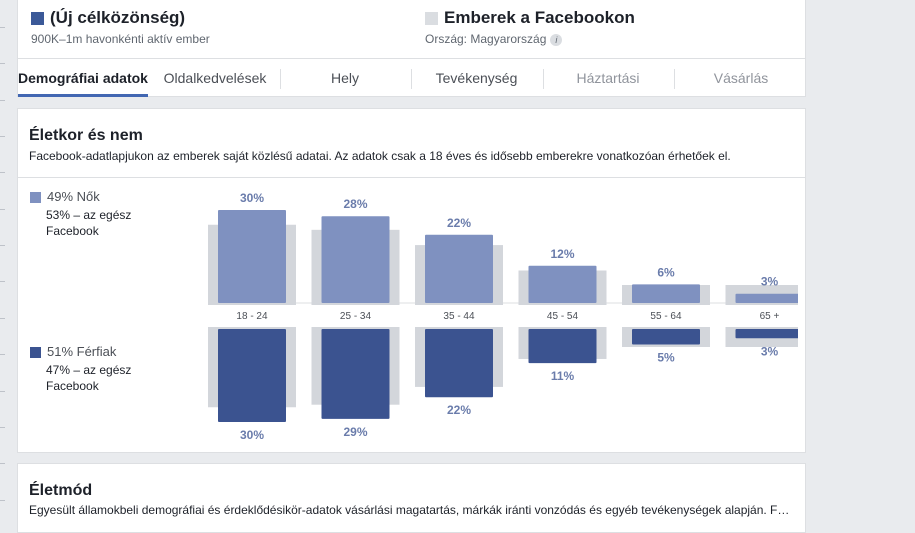 Image resolution: width=915 pixels, height=533 pixels. I want to click on tab-location: Hely, so click(344, 78).